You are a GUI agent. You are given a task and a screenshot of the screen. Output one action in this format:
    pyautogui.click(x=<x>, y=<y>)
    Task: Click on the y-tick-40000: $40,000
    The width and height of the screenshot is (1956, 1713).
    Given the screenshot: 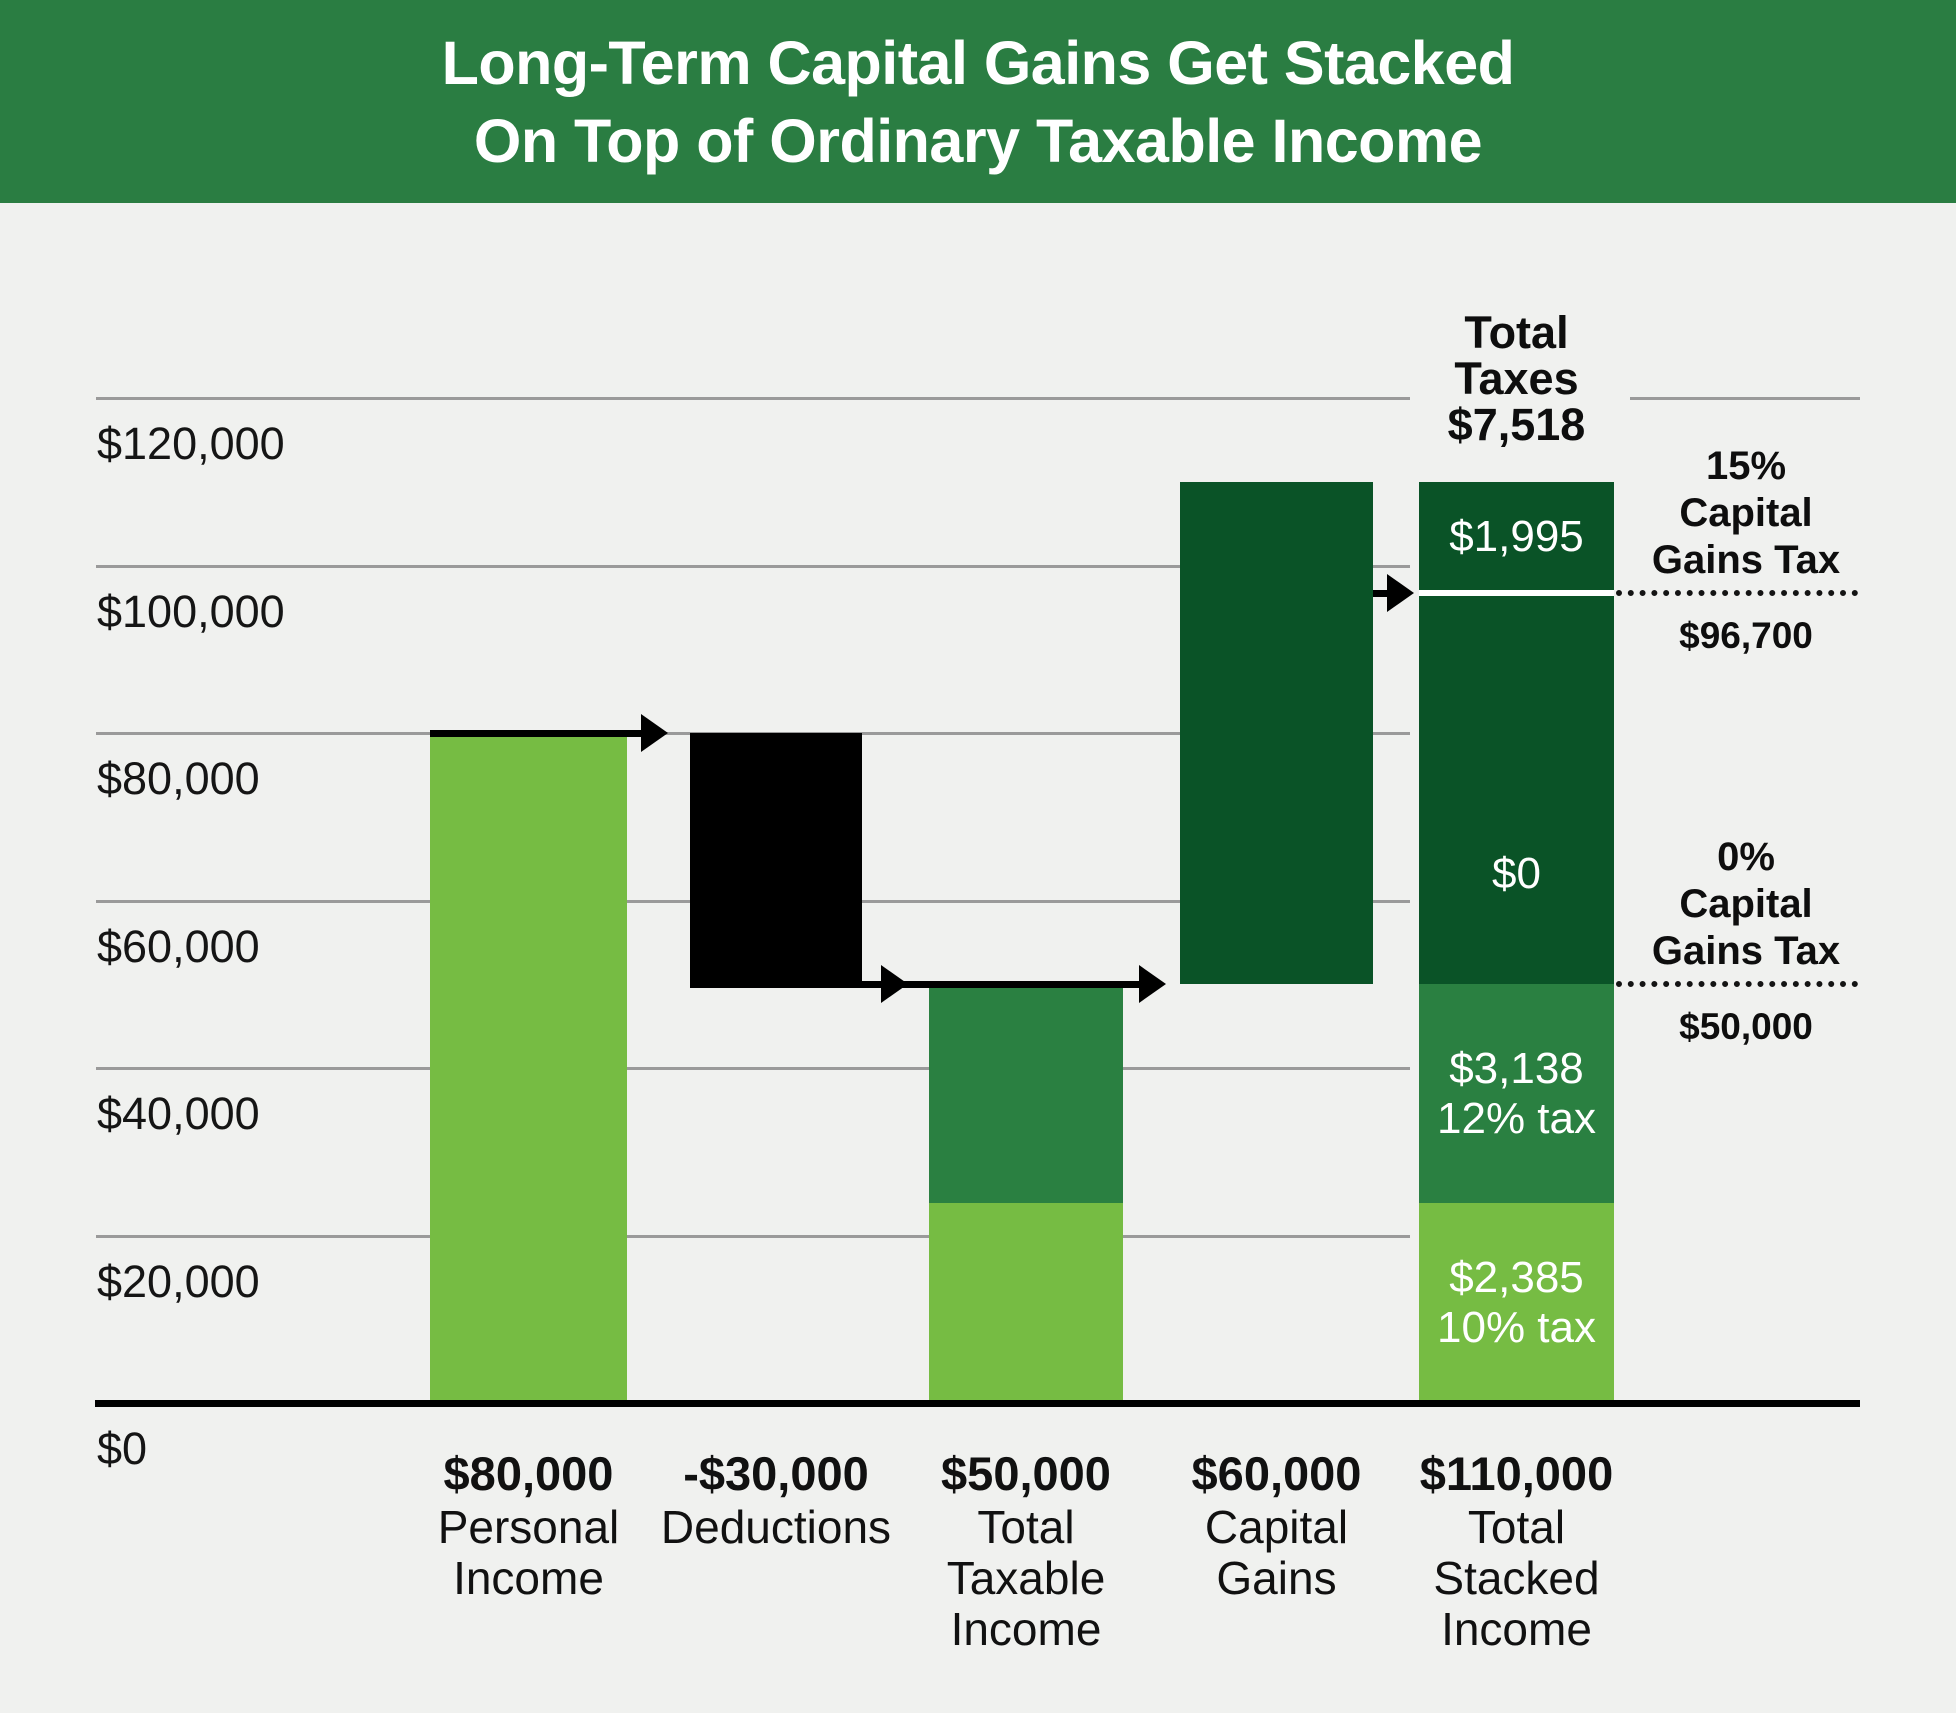 What is the action you would take?
    pyautogui.click(x=178, y=1113)
    